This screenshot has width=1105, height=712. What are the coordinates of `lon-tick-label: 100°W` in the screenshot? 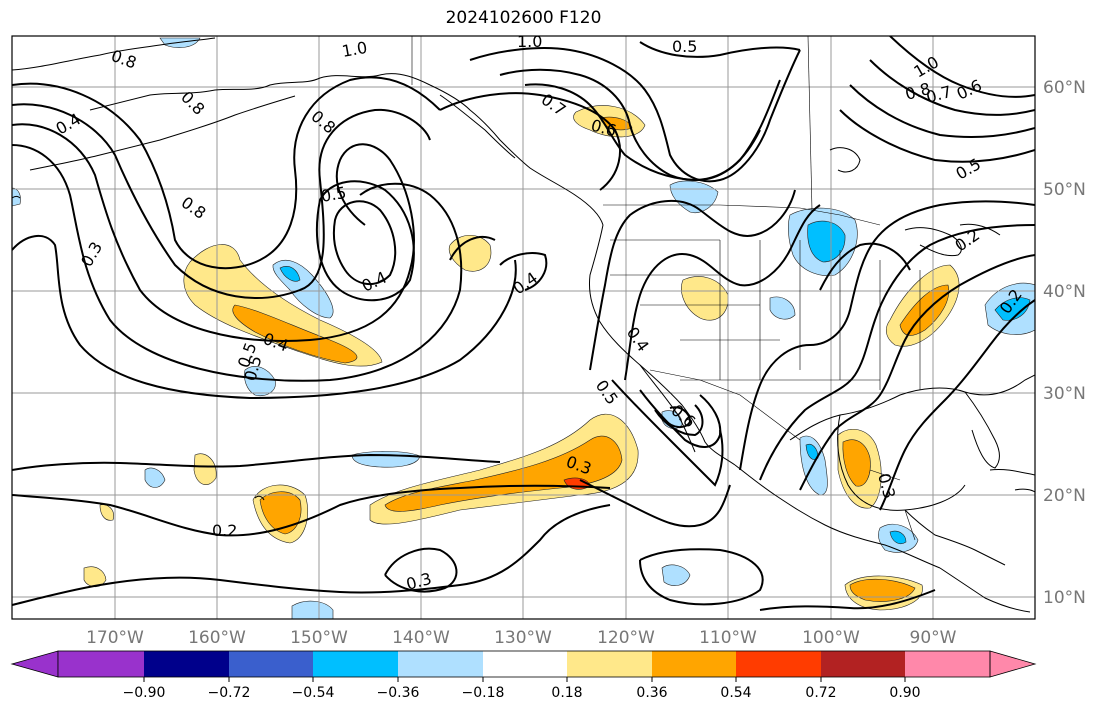 It's located at (831, 638).